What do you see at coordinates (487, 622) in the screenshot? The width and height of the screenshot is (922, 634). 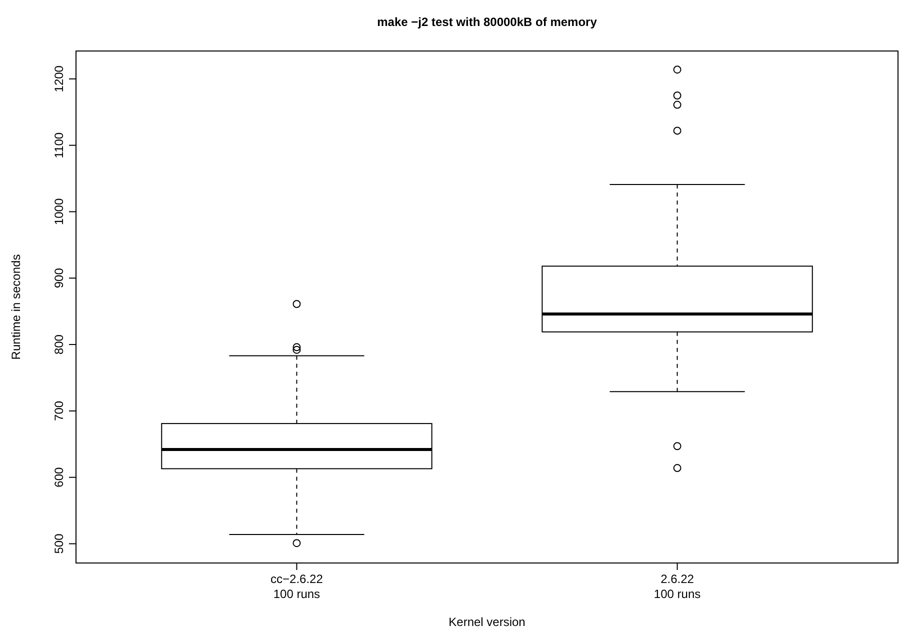 I see `x-axis-title: Kernel version` at bounding box center [487, 622].